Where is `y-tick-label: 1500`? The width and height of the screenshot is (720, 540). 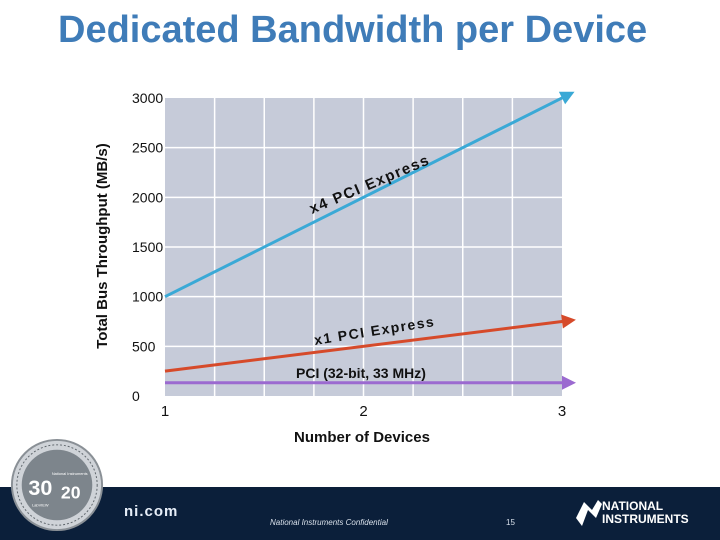 y-tick-label: 1500 is located at coordinates (147, 247).